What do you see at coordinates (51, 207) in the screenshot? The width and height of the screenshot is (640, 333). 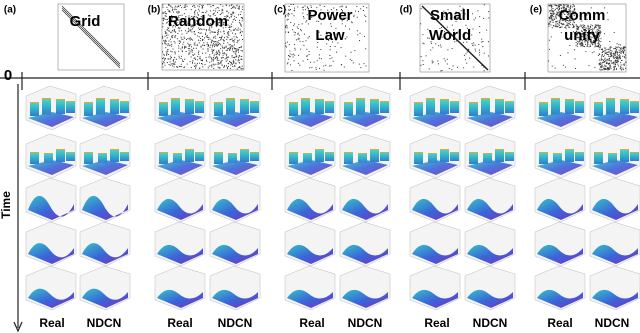 I see `surface` at bounding box center [51, 207].